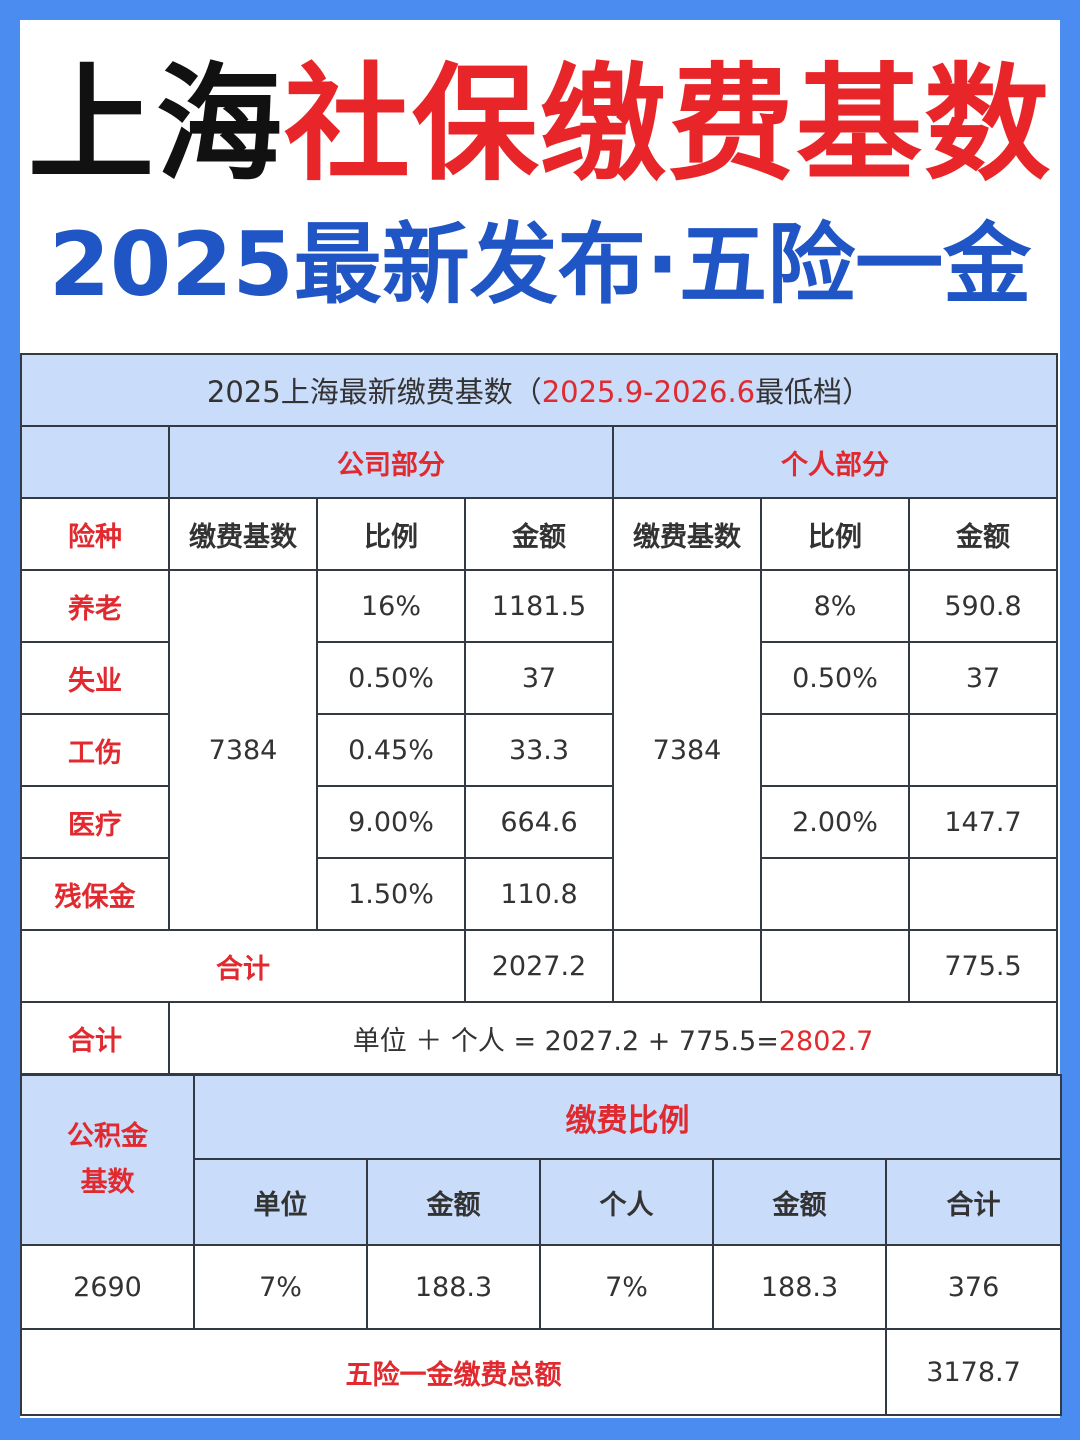 The height and width of the screenshot is (1440, 1080). I want to click on col-header-company-base: 缴费基数, so click(243, 534).